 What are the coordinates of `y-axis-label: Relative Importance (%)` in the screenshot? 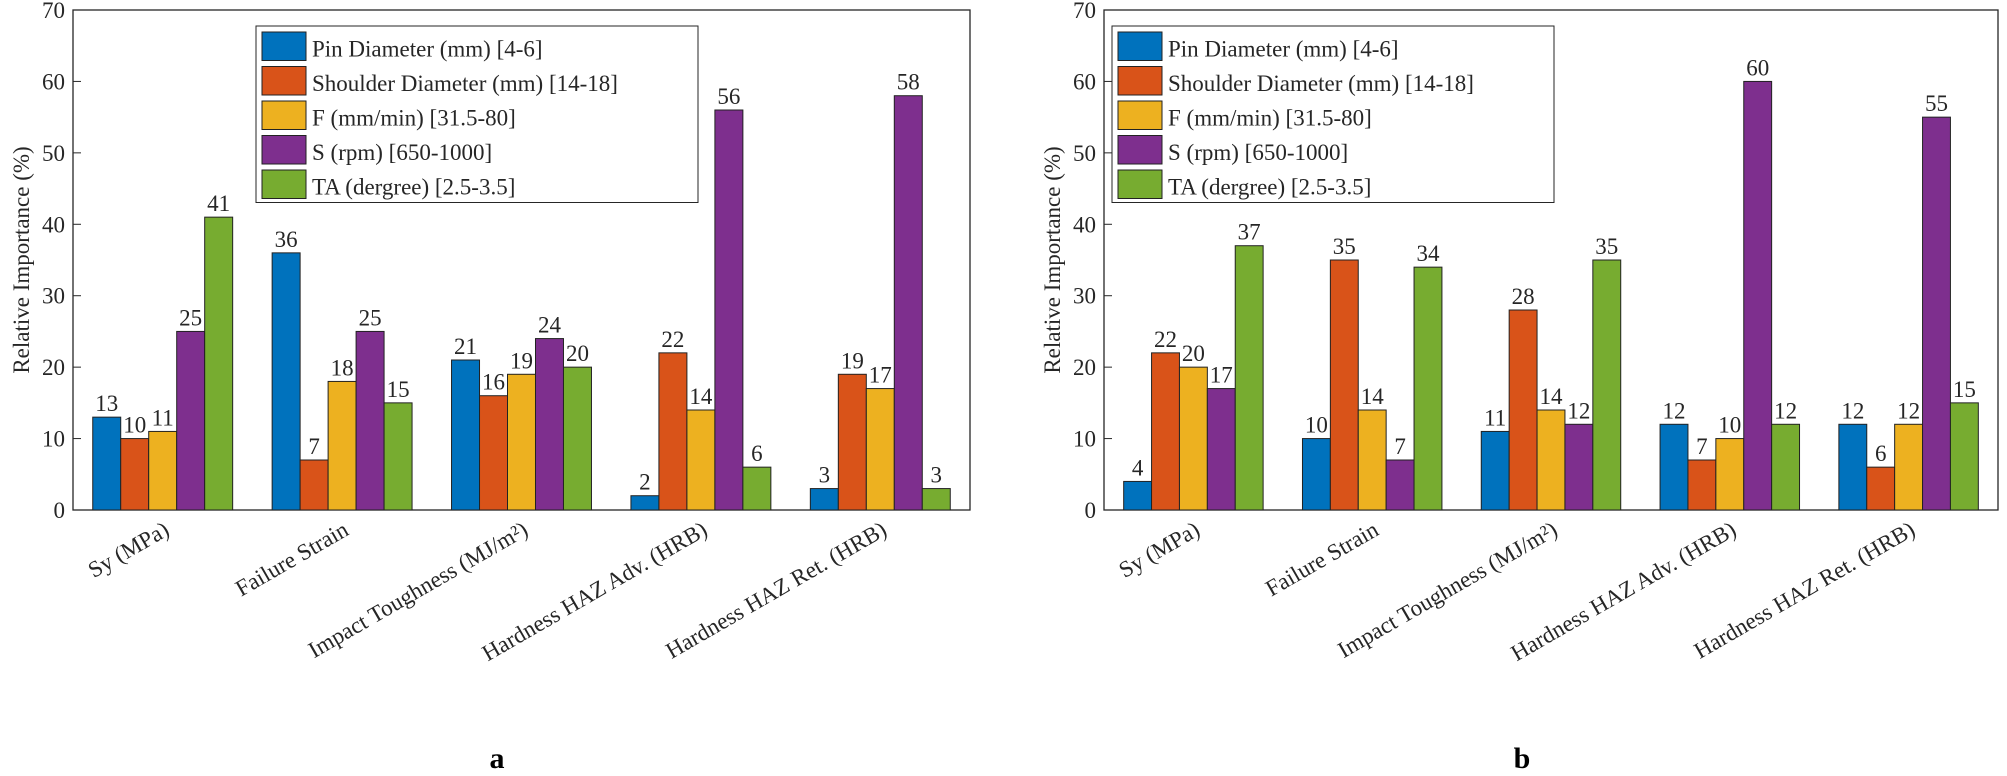 It's located at (1052, 259).